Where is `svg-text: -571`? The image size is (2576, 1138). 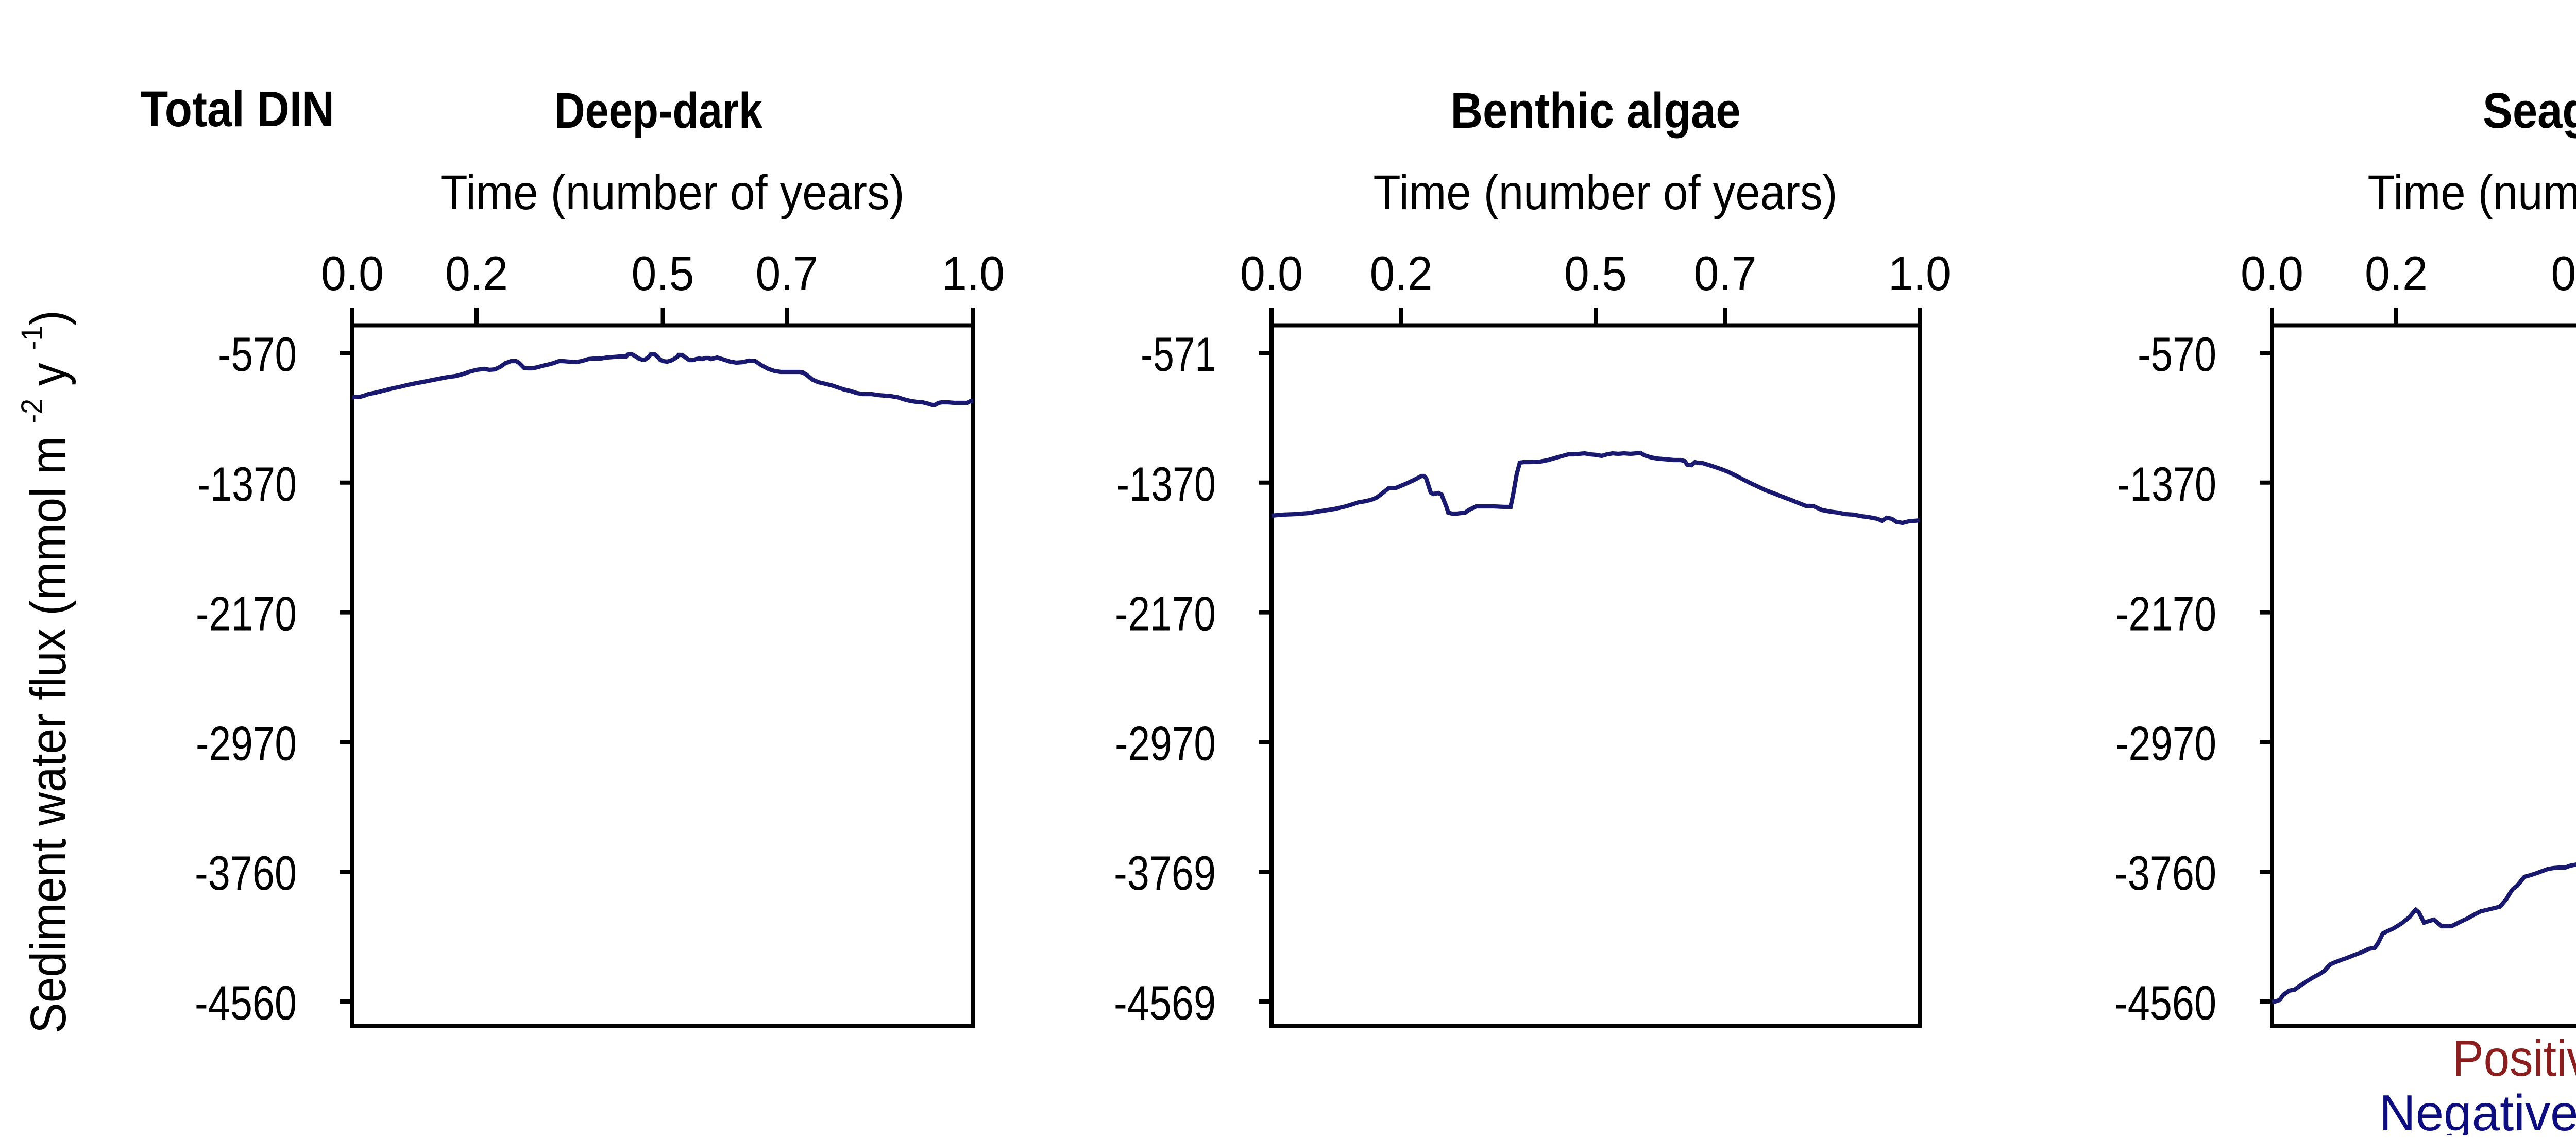
svg-text: -571 is located at coordinates (1178, 354).